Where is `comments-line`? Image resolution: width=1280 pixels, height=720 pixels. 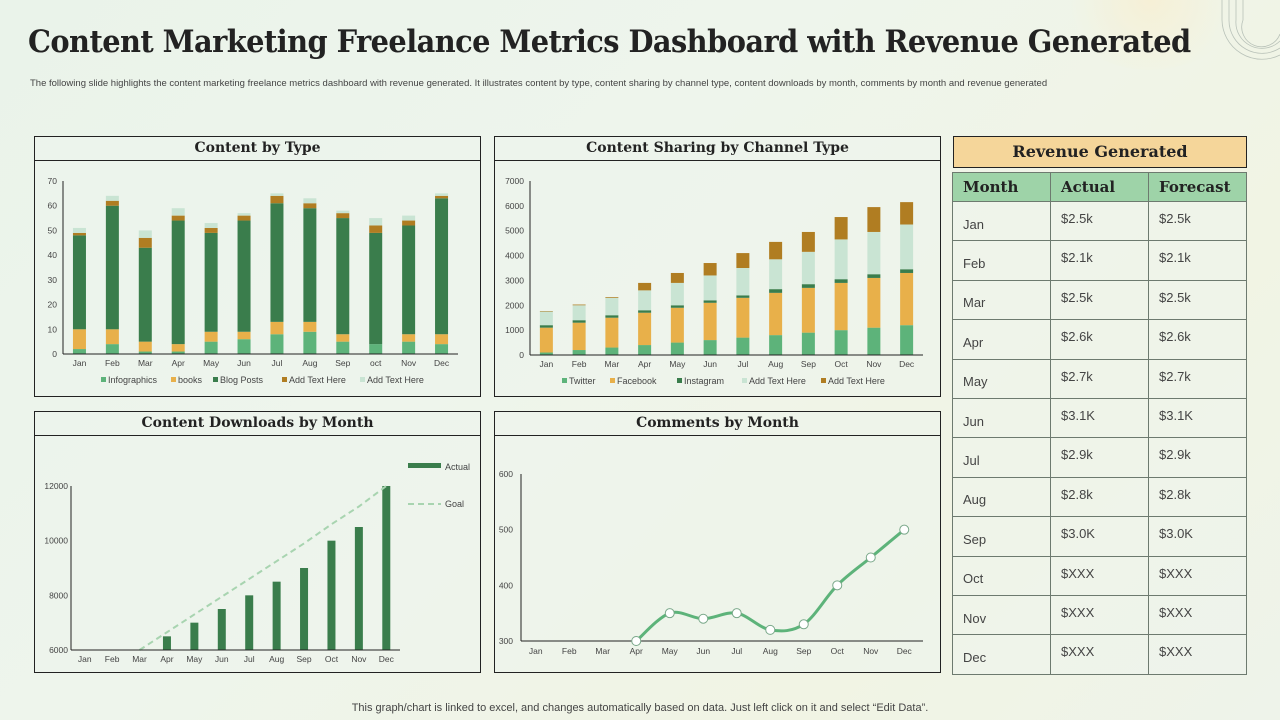 comments-line is located at coordinates (770, 585).